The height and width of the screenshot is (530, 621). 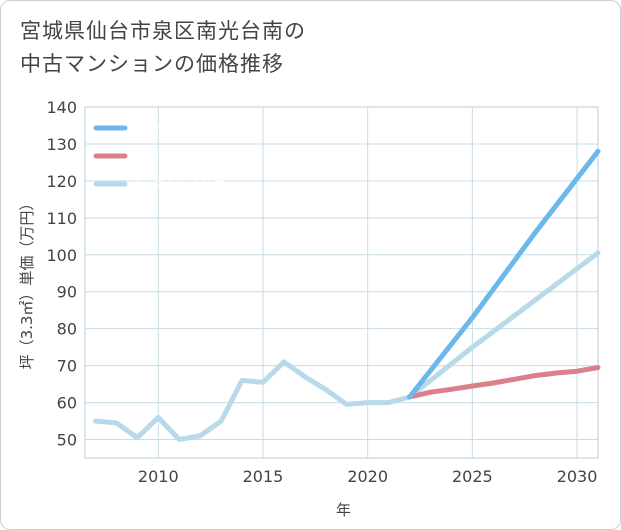 What do you see at coordinates (27, 283) in the screenshot?
I see `y-axis-label: 坪（3.3㎡）単価（万円）` at bounding box center [27, 283].